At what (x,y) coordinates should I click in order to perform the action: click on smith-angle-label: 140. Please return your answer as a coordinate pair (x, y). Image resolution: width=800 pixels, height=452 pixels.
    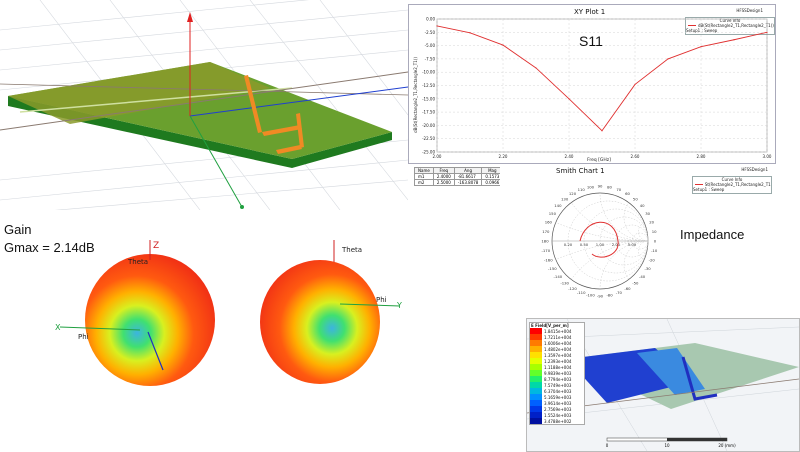
    Looking at the image, I should click on (558, 205).